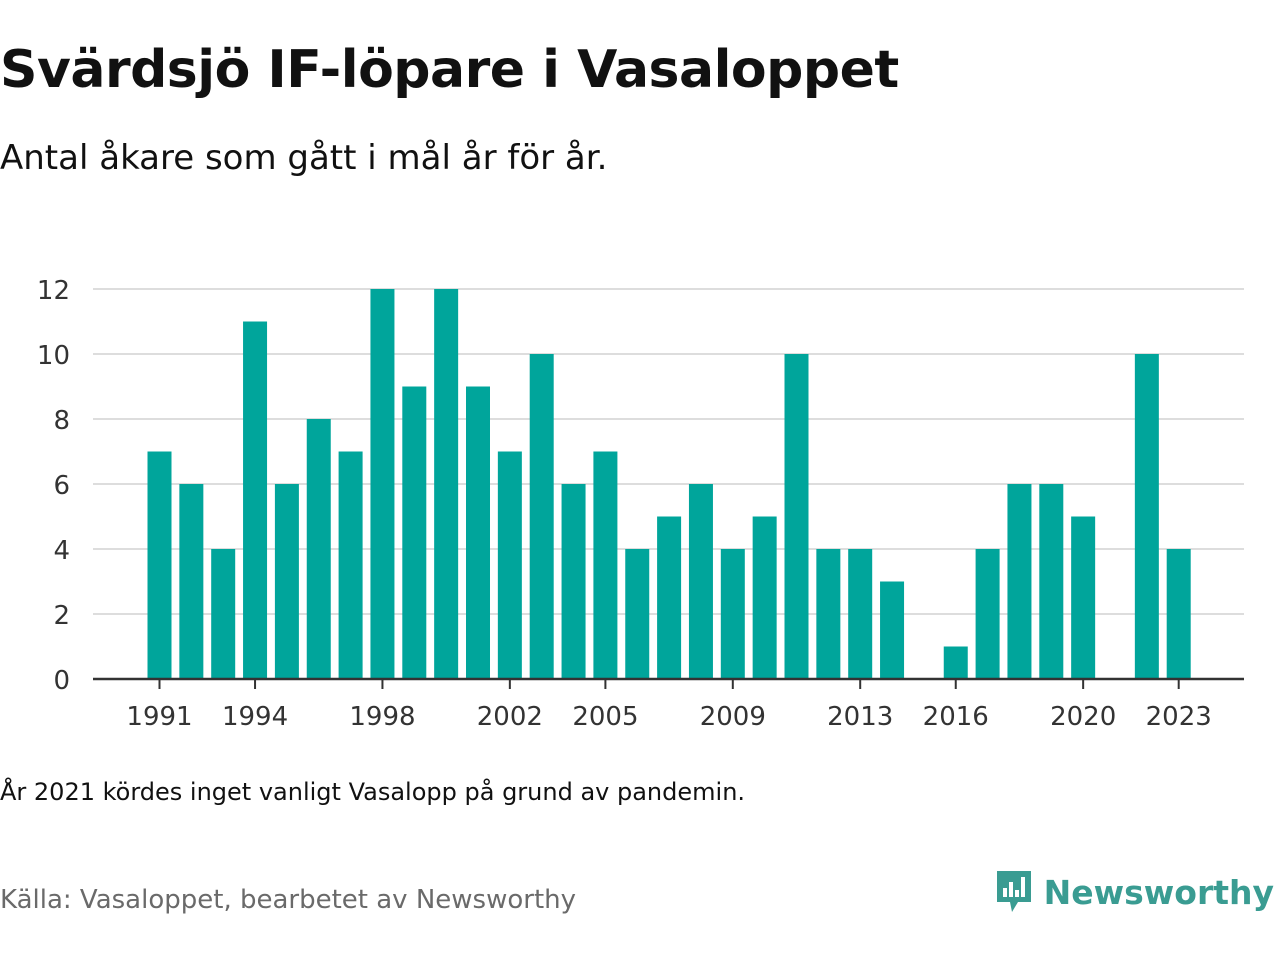 This screenshot has height=960, width=1280. What do you see at coordinates (61, 616) in the screenshot?
I see `y-tick-label: 2` at bounding box center [61, 616].